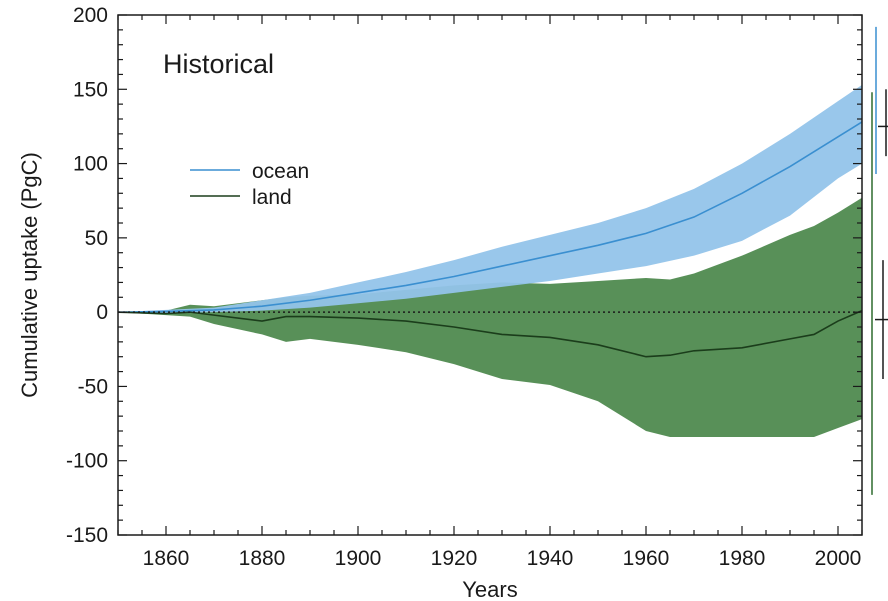 The height and width of the screenshot is (601, 888). Describe the element at coordinates (490, 333) in the screenshot. I see `land-mean-line` at that location.